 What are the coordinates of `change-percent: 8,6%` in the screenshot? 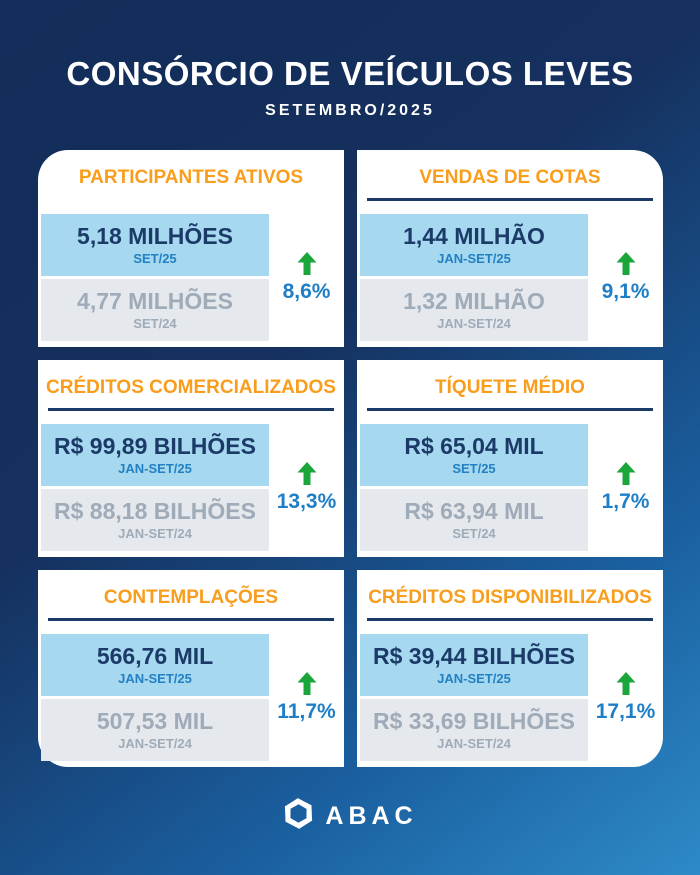 It's located at (306, 291).